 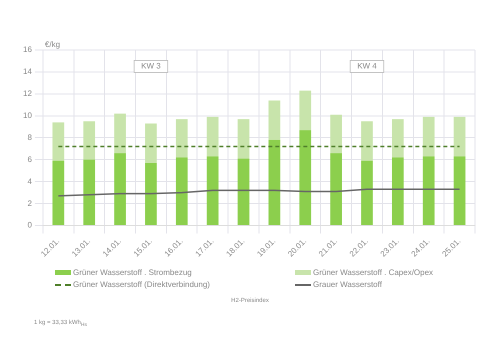 What do you see at coordinates (373, 272) in the screenshot?
I see `legend-label: Grüner Wasserstoff . Capex/Opex` at bounding box center [373, 272].